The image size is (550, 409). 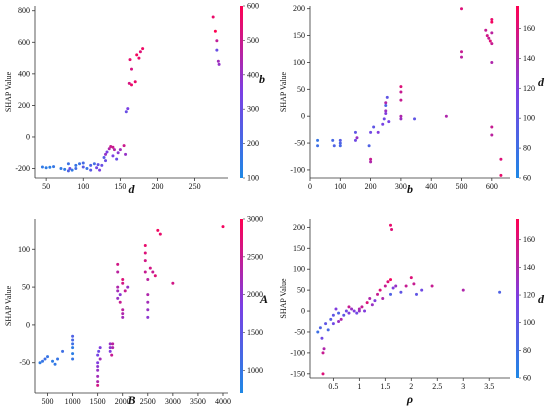 What do you see at coordinates (132, 189) in the screenshot?
I see `x-axis-title: d` at bounding box center [132, 189].